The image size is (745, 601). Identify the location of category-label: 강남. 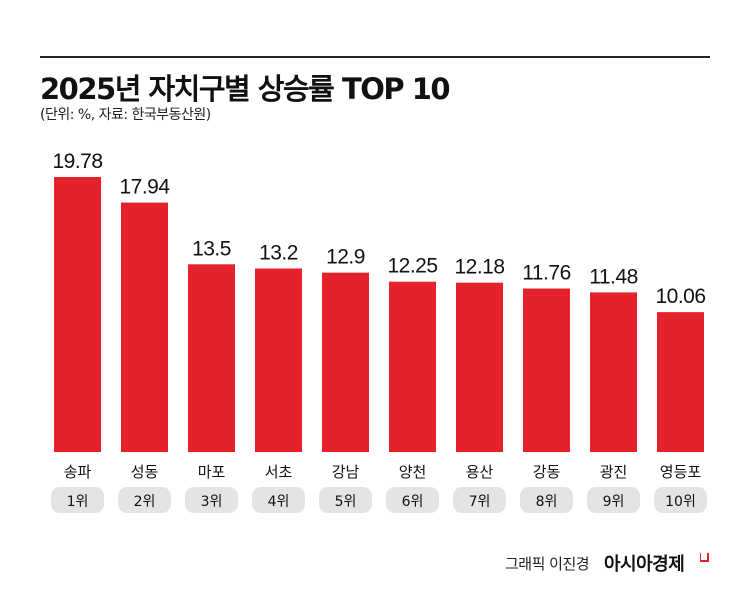
(346, 472).